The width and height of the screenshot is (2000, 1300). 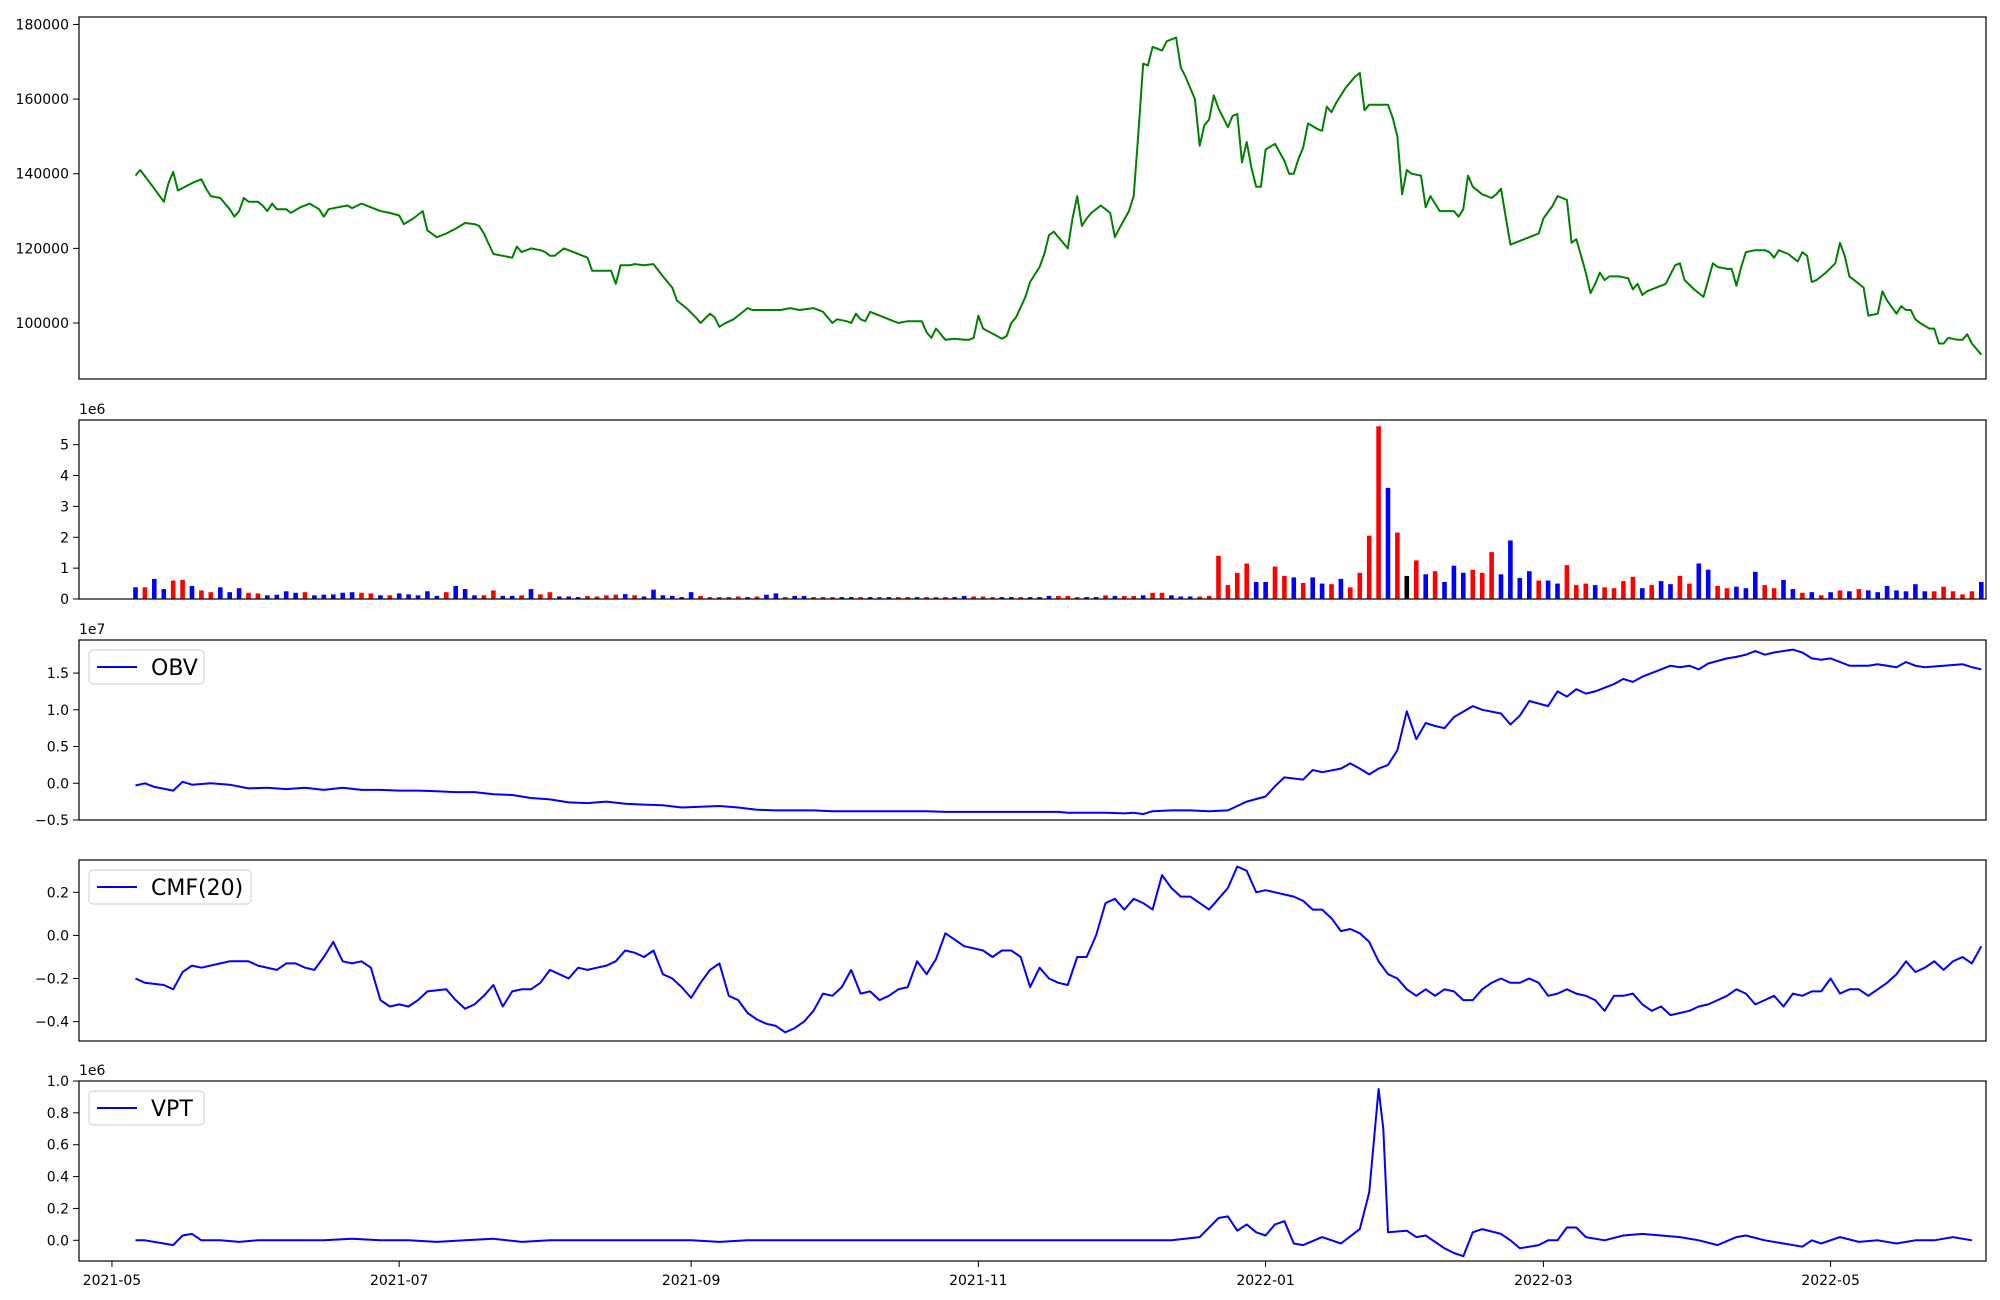 I want to click on vpt-ytick-label: 0.6, so click(x=58, y=1146).